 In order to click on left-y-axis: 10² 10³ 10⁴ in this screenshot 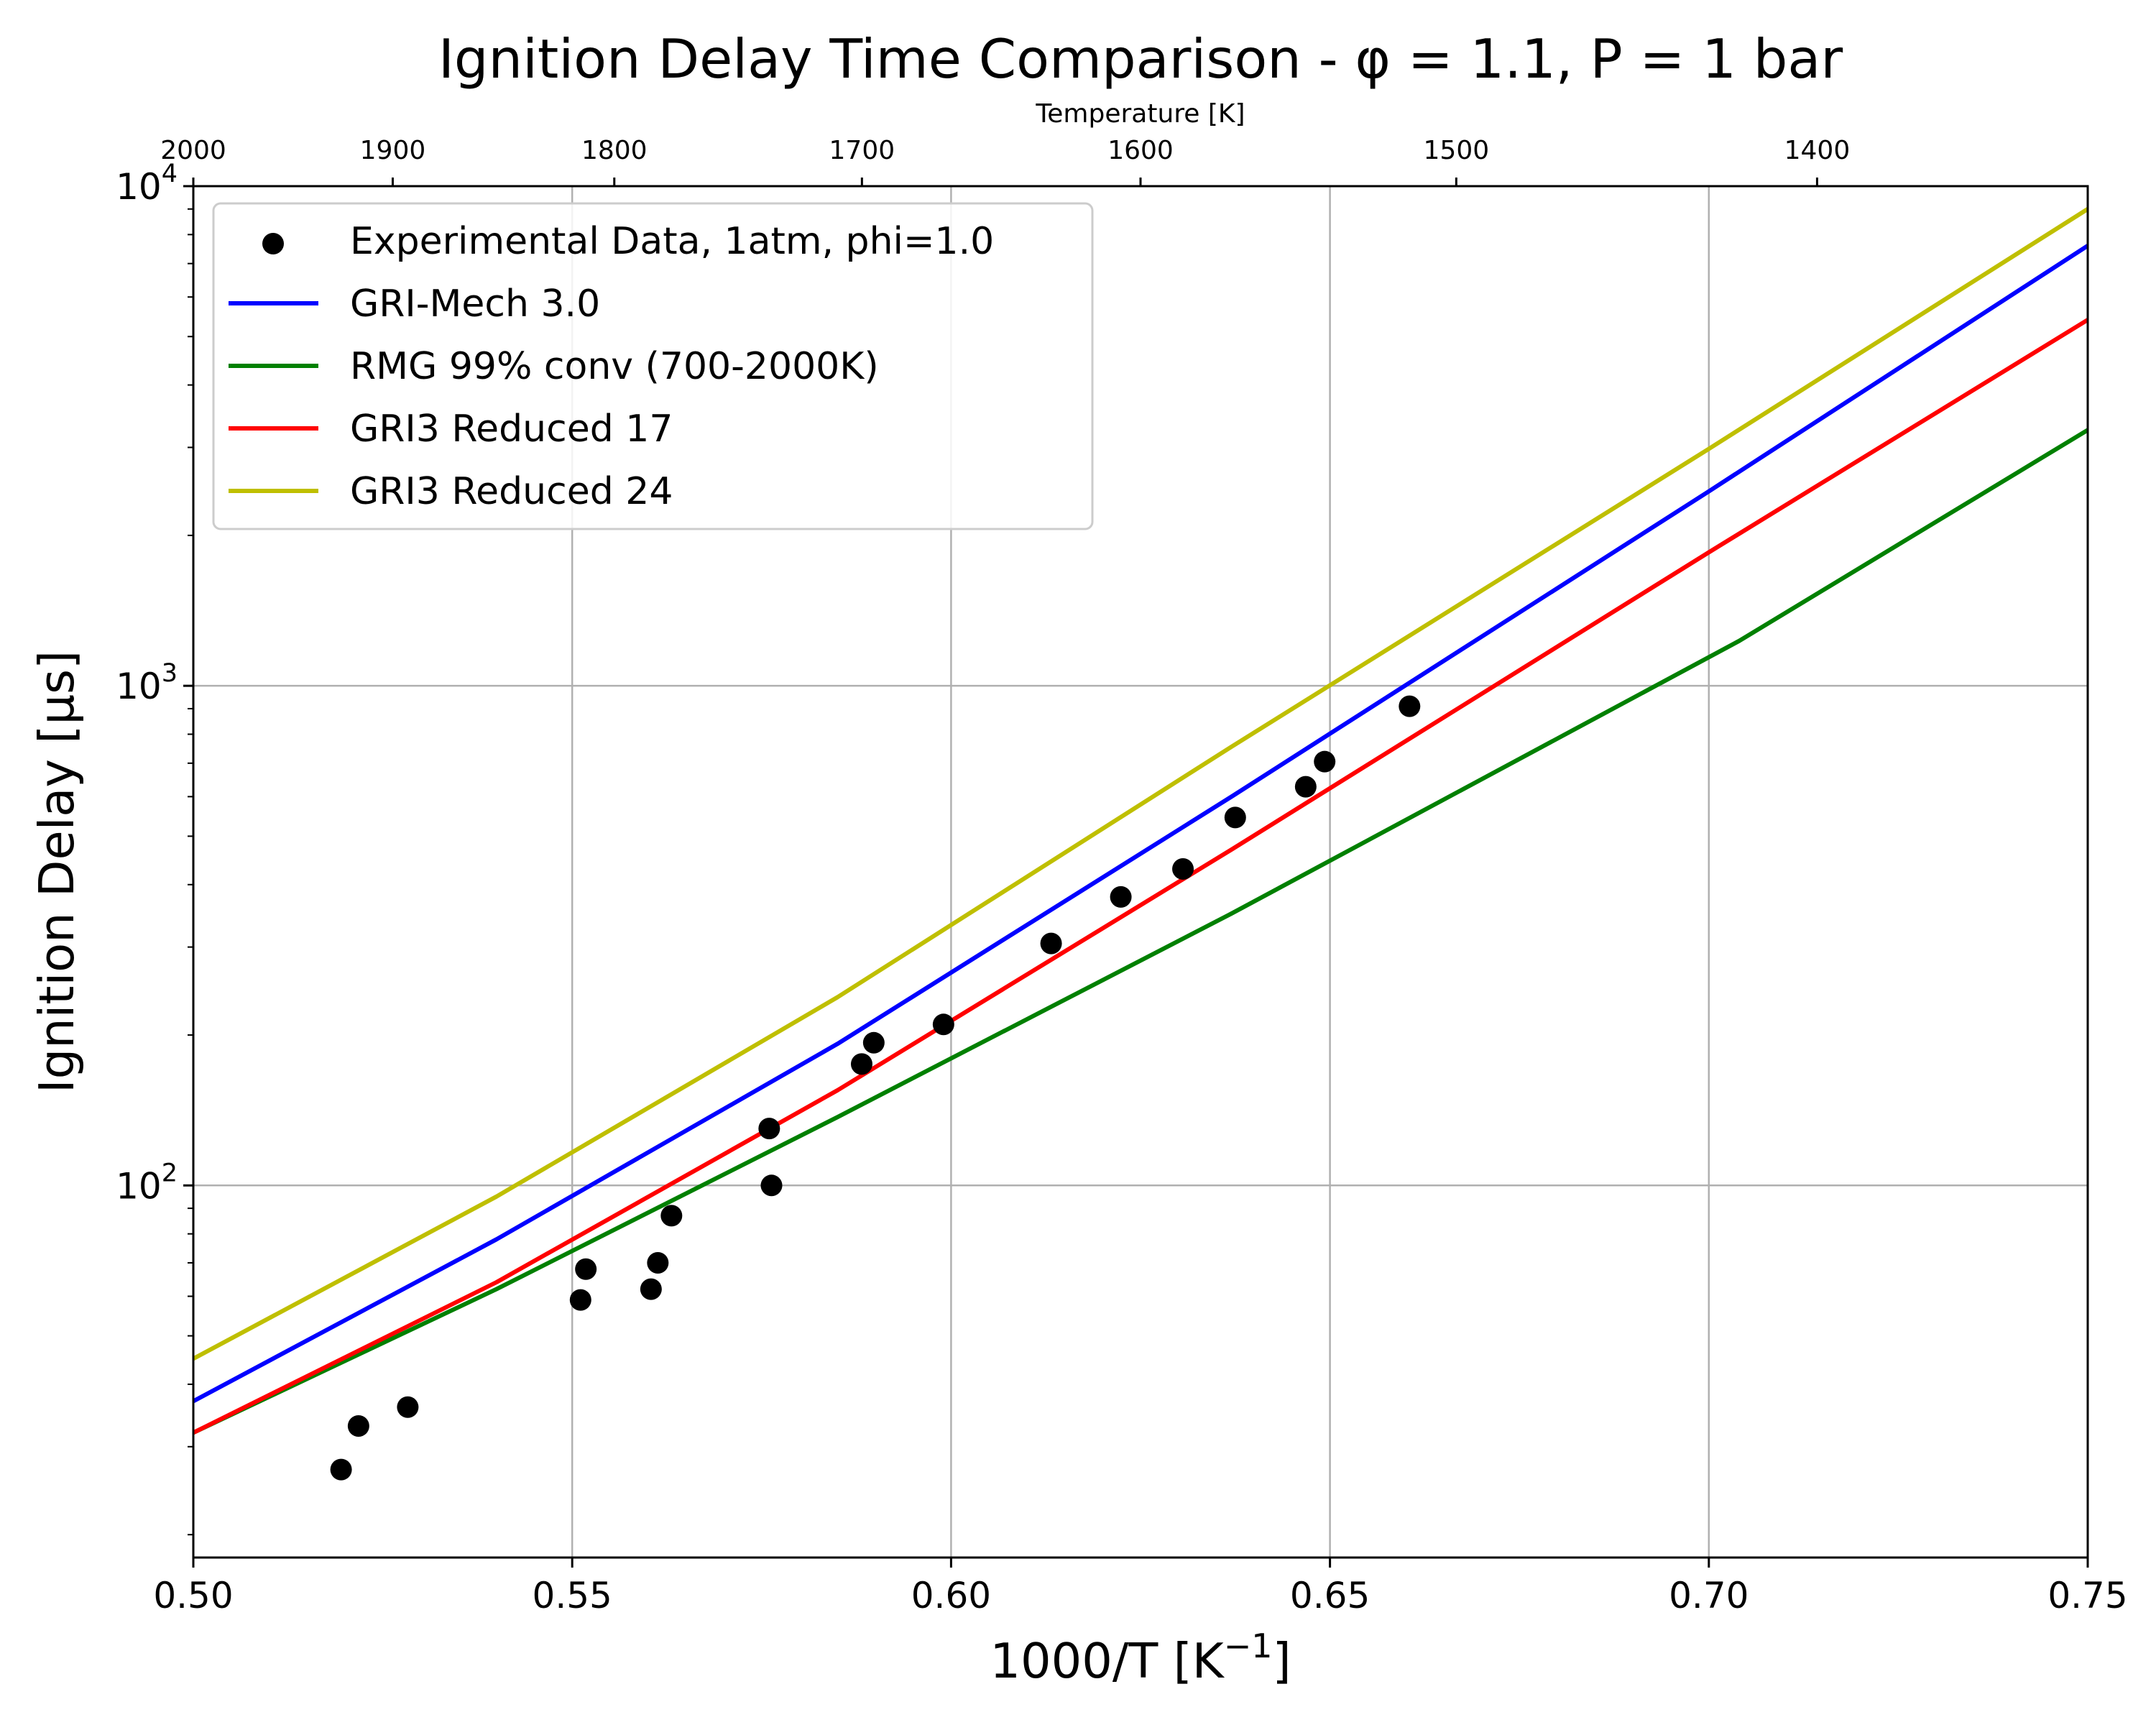, I will do `click(154, 848)`.